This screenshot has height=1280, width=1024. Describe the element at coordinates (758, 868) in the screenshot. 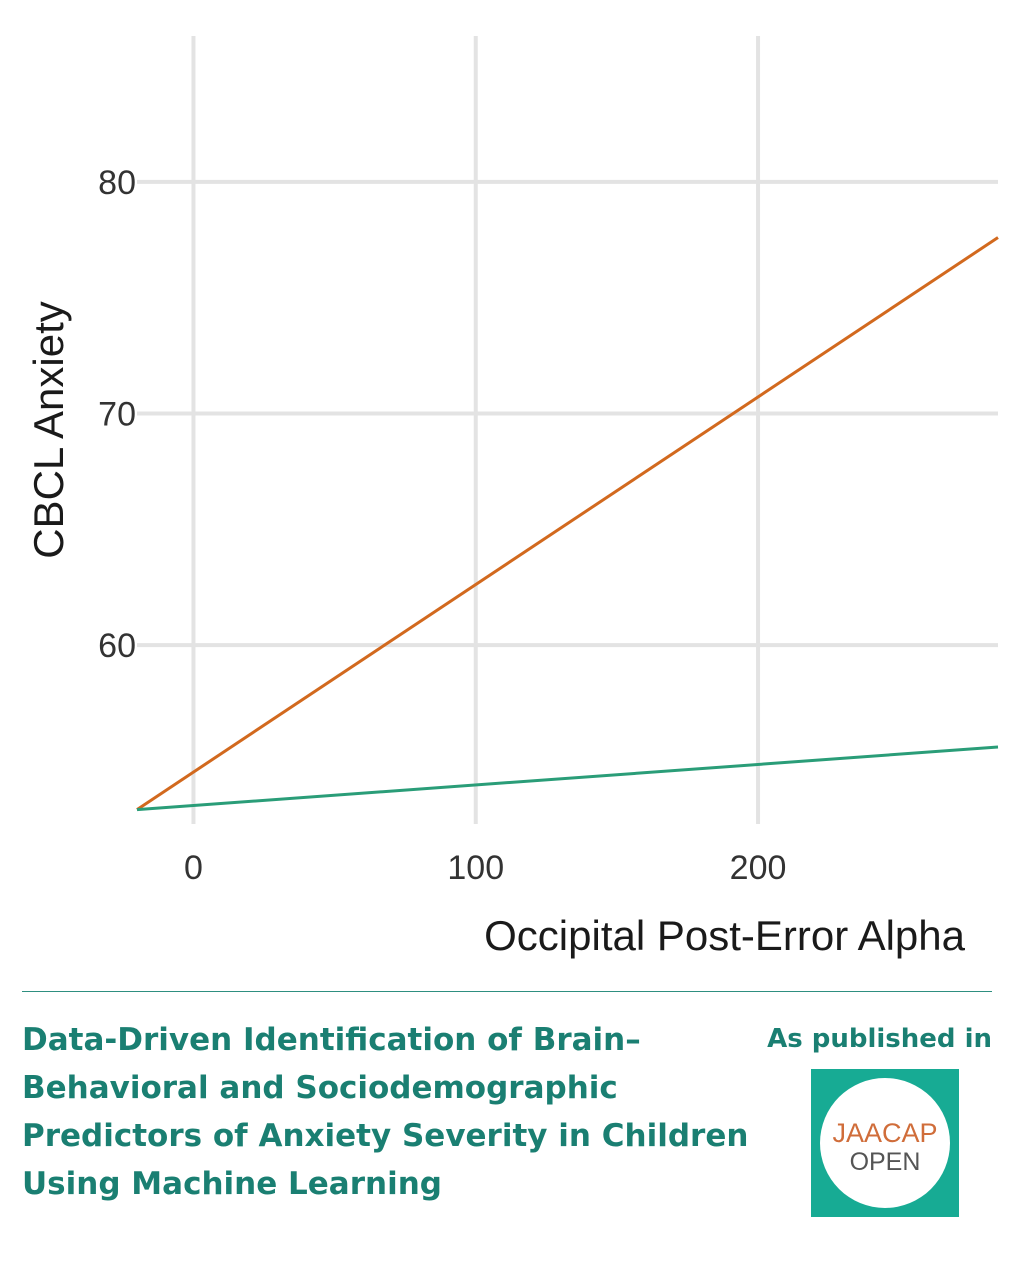

I see `x-tick-label-200: 200` at that location.